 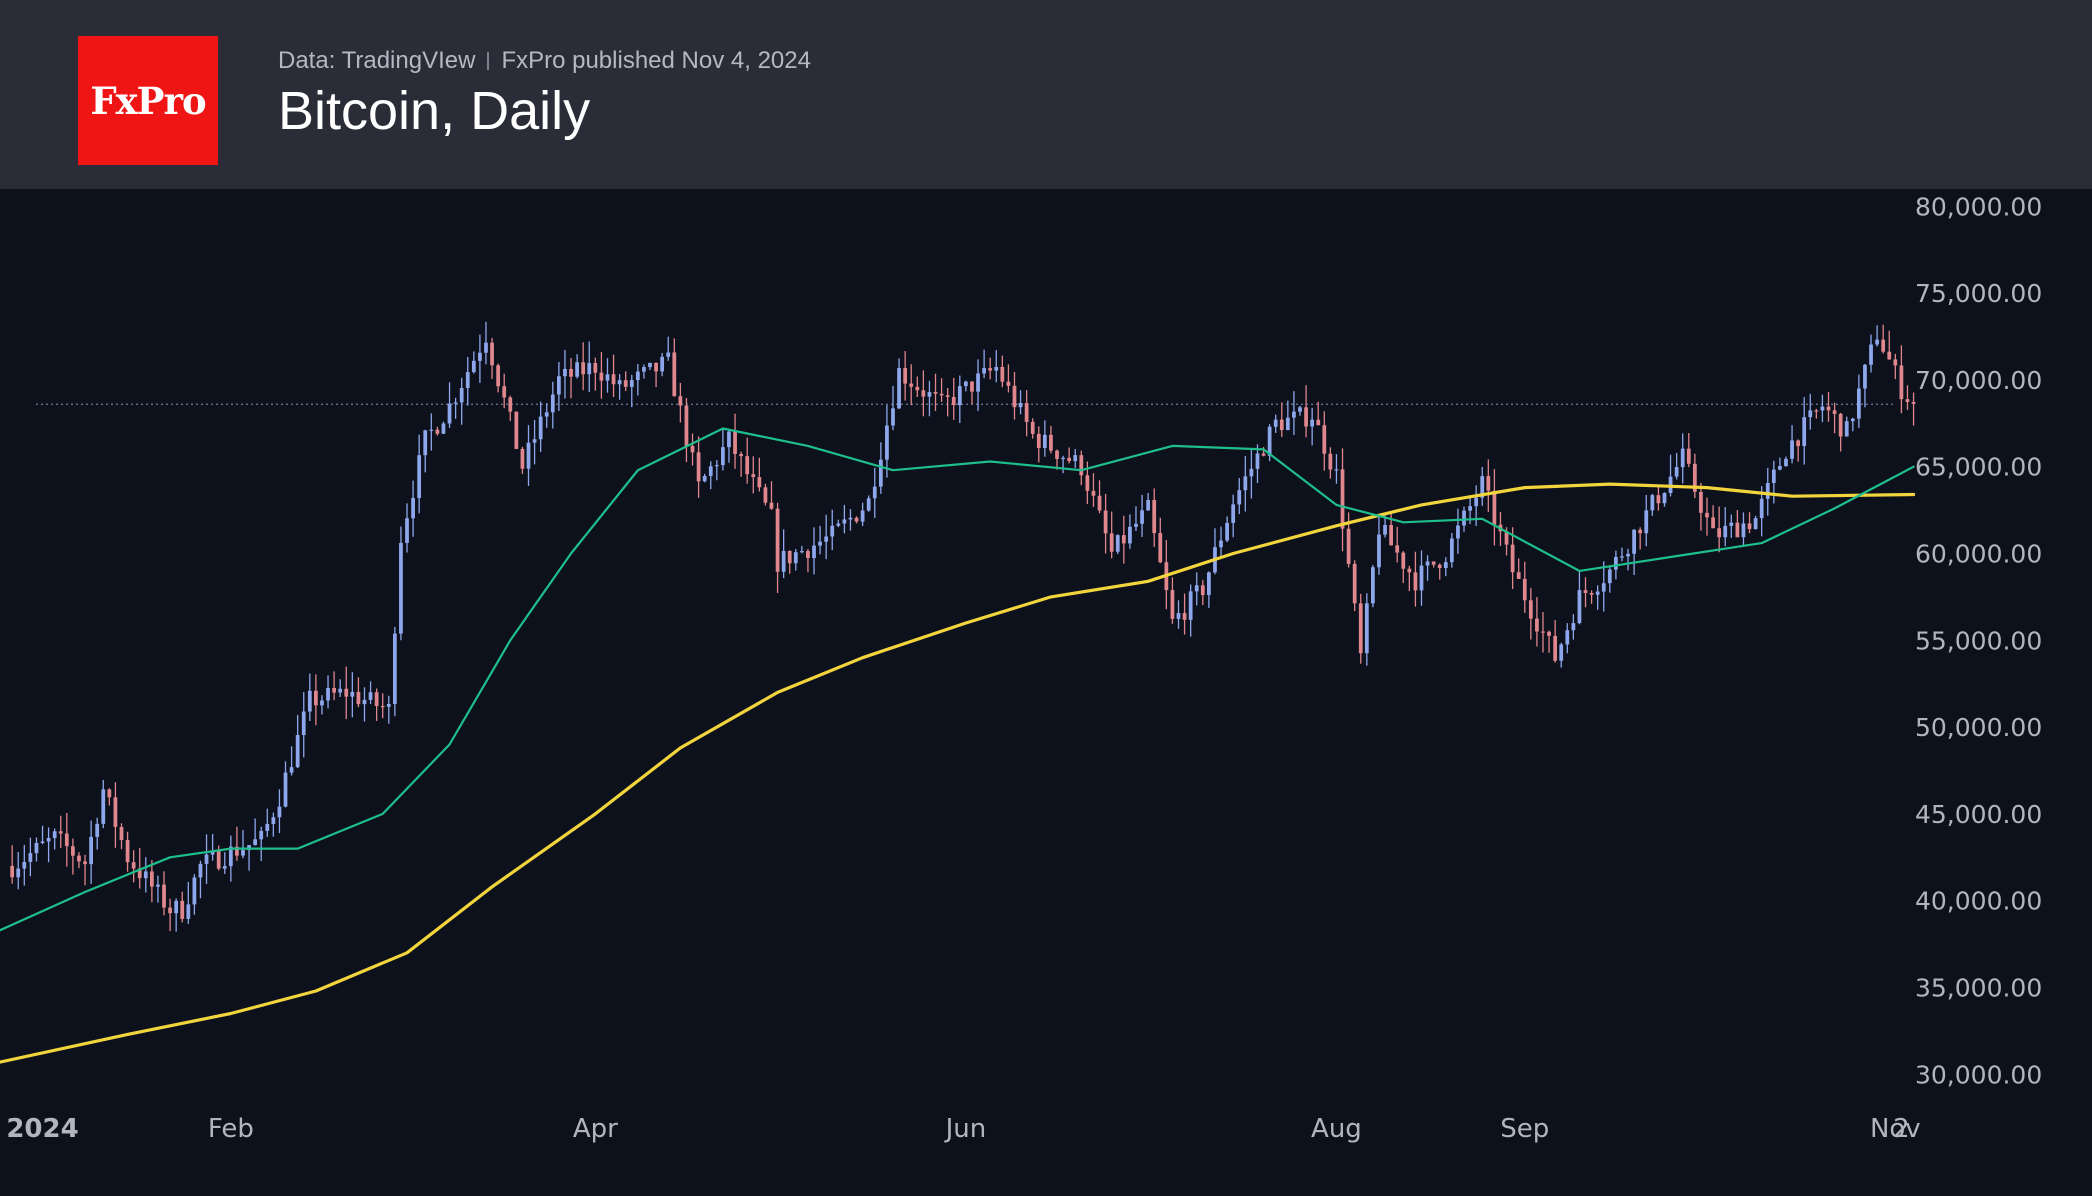 I want to click on x-tick-label: Feb, so click(x=231, y=1129).